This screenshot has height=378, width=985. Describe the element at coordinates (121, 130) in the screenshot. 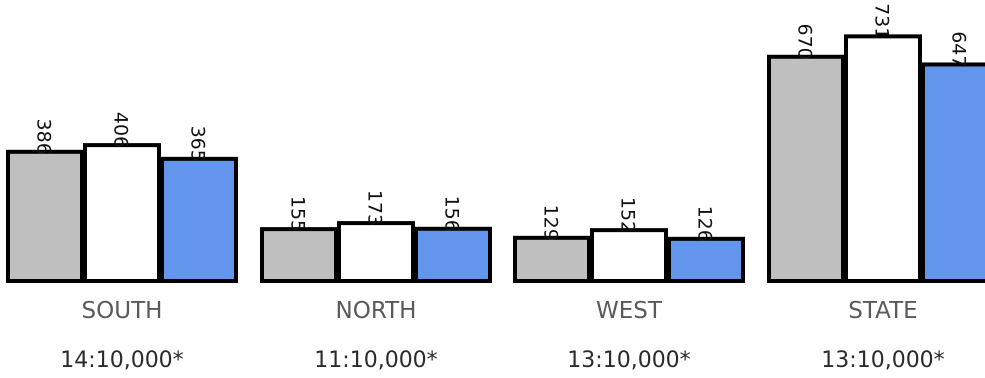

I see `value-label-south-s2: 406` at that location.